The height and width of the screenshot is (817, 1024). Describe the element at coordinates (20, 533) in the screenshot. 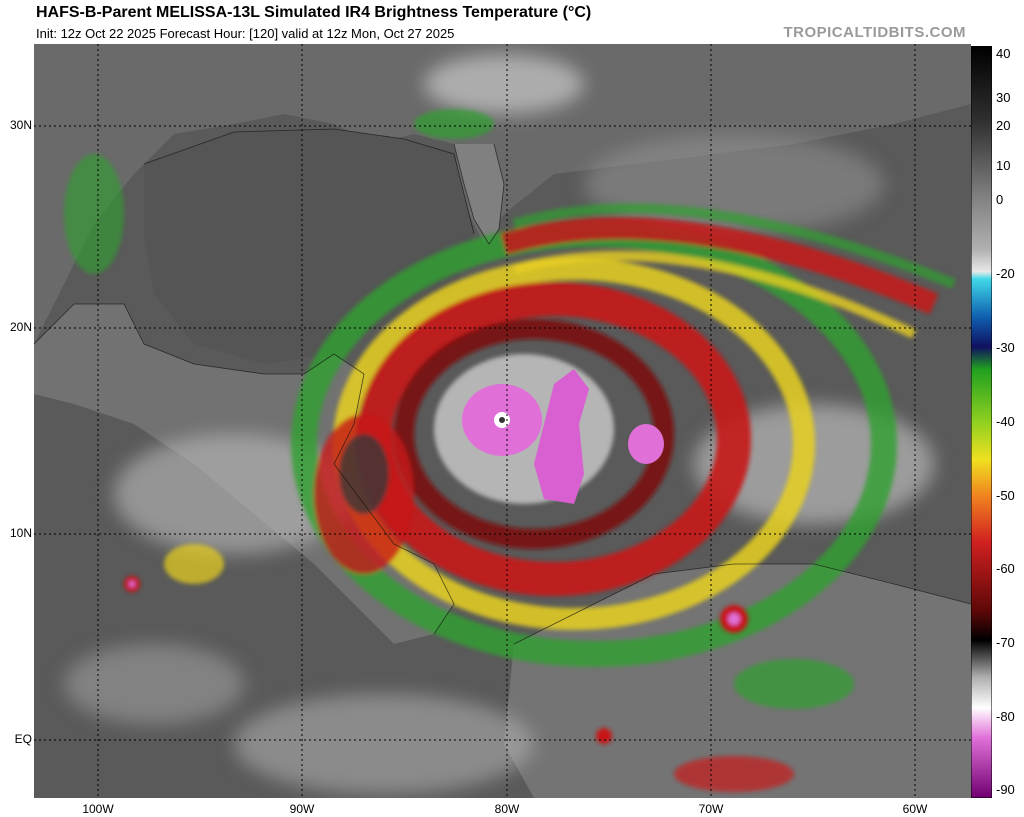

I see `lat-label-10n: 10N` at that location.